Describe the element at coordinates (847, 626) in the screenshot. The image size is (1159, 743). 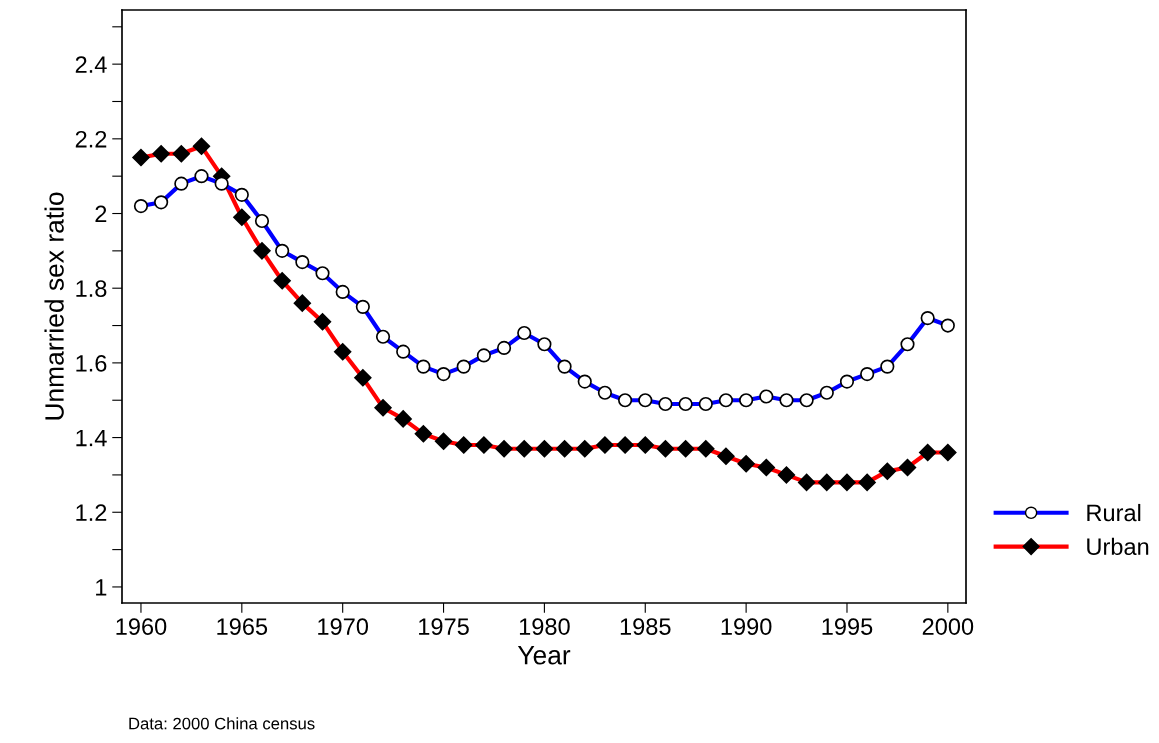
I see `x-tick-label: 1995` at that location.